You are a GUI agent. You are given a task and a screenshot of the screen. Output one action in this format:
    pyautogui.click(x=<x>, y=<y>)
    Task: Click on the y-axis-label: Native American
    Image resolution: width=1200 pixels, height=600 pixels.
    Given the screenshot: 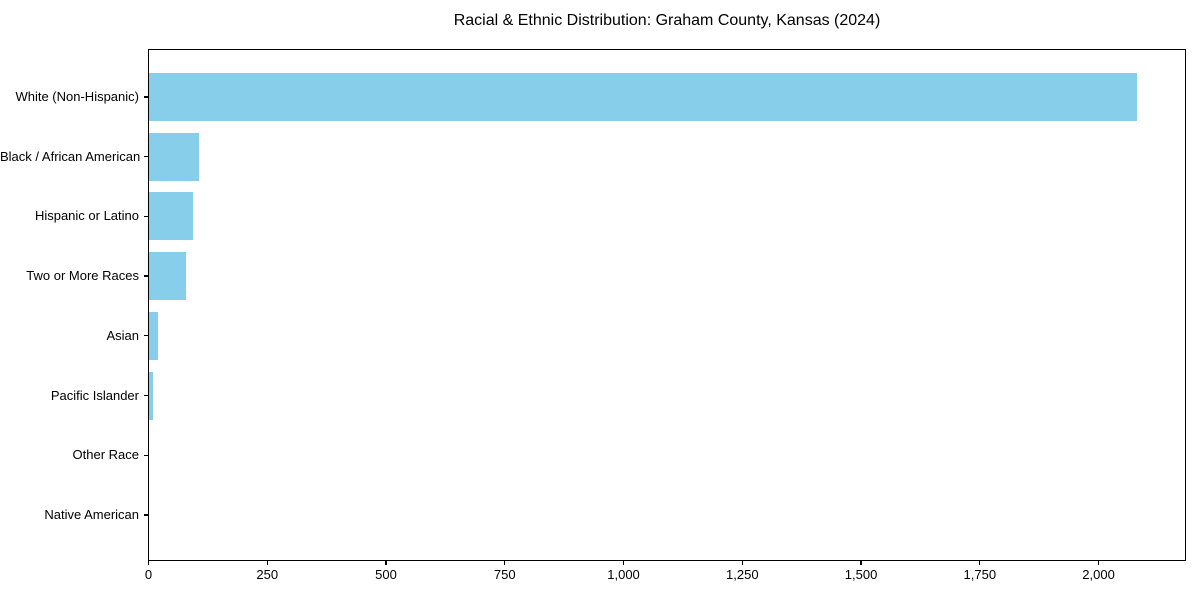 What is the action you would take?
    pyautogui.click(x=91, y=514)
    